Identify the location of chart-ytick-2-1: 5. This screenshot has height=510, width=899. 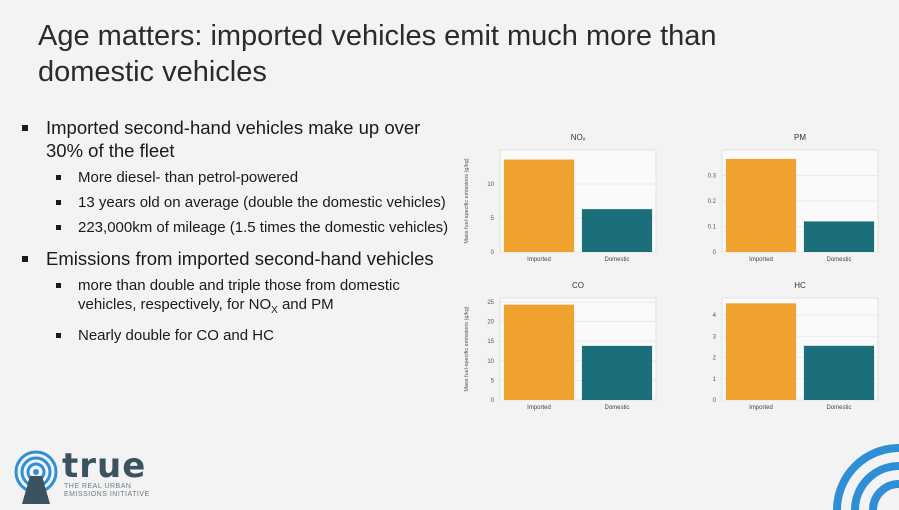
(493, 381).